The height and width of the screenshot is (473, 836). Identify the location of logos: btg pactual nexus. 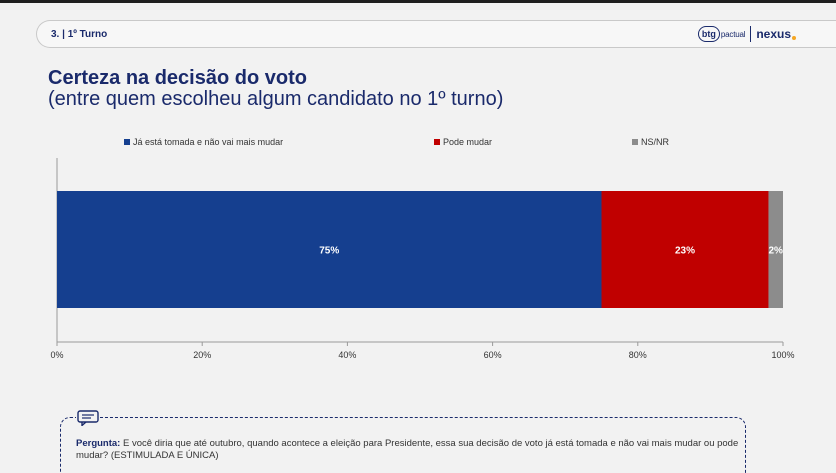
(746, 34).